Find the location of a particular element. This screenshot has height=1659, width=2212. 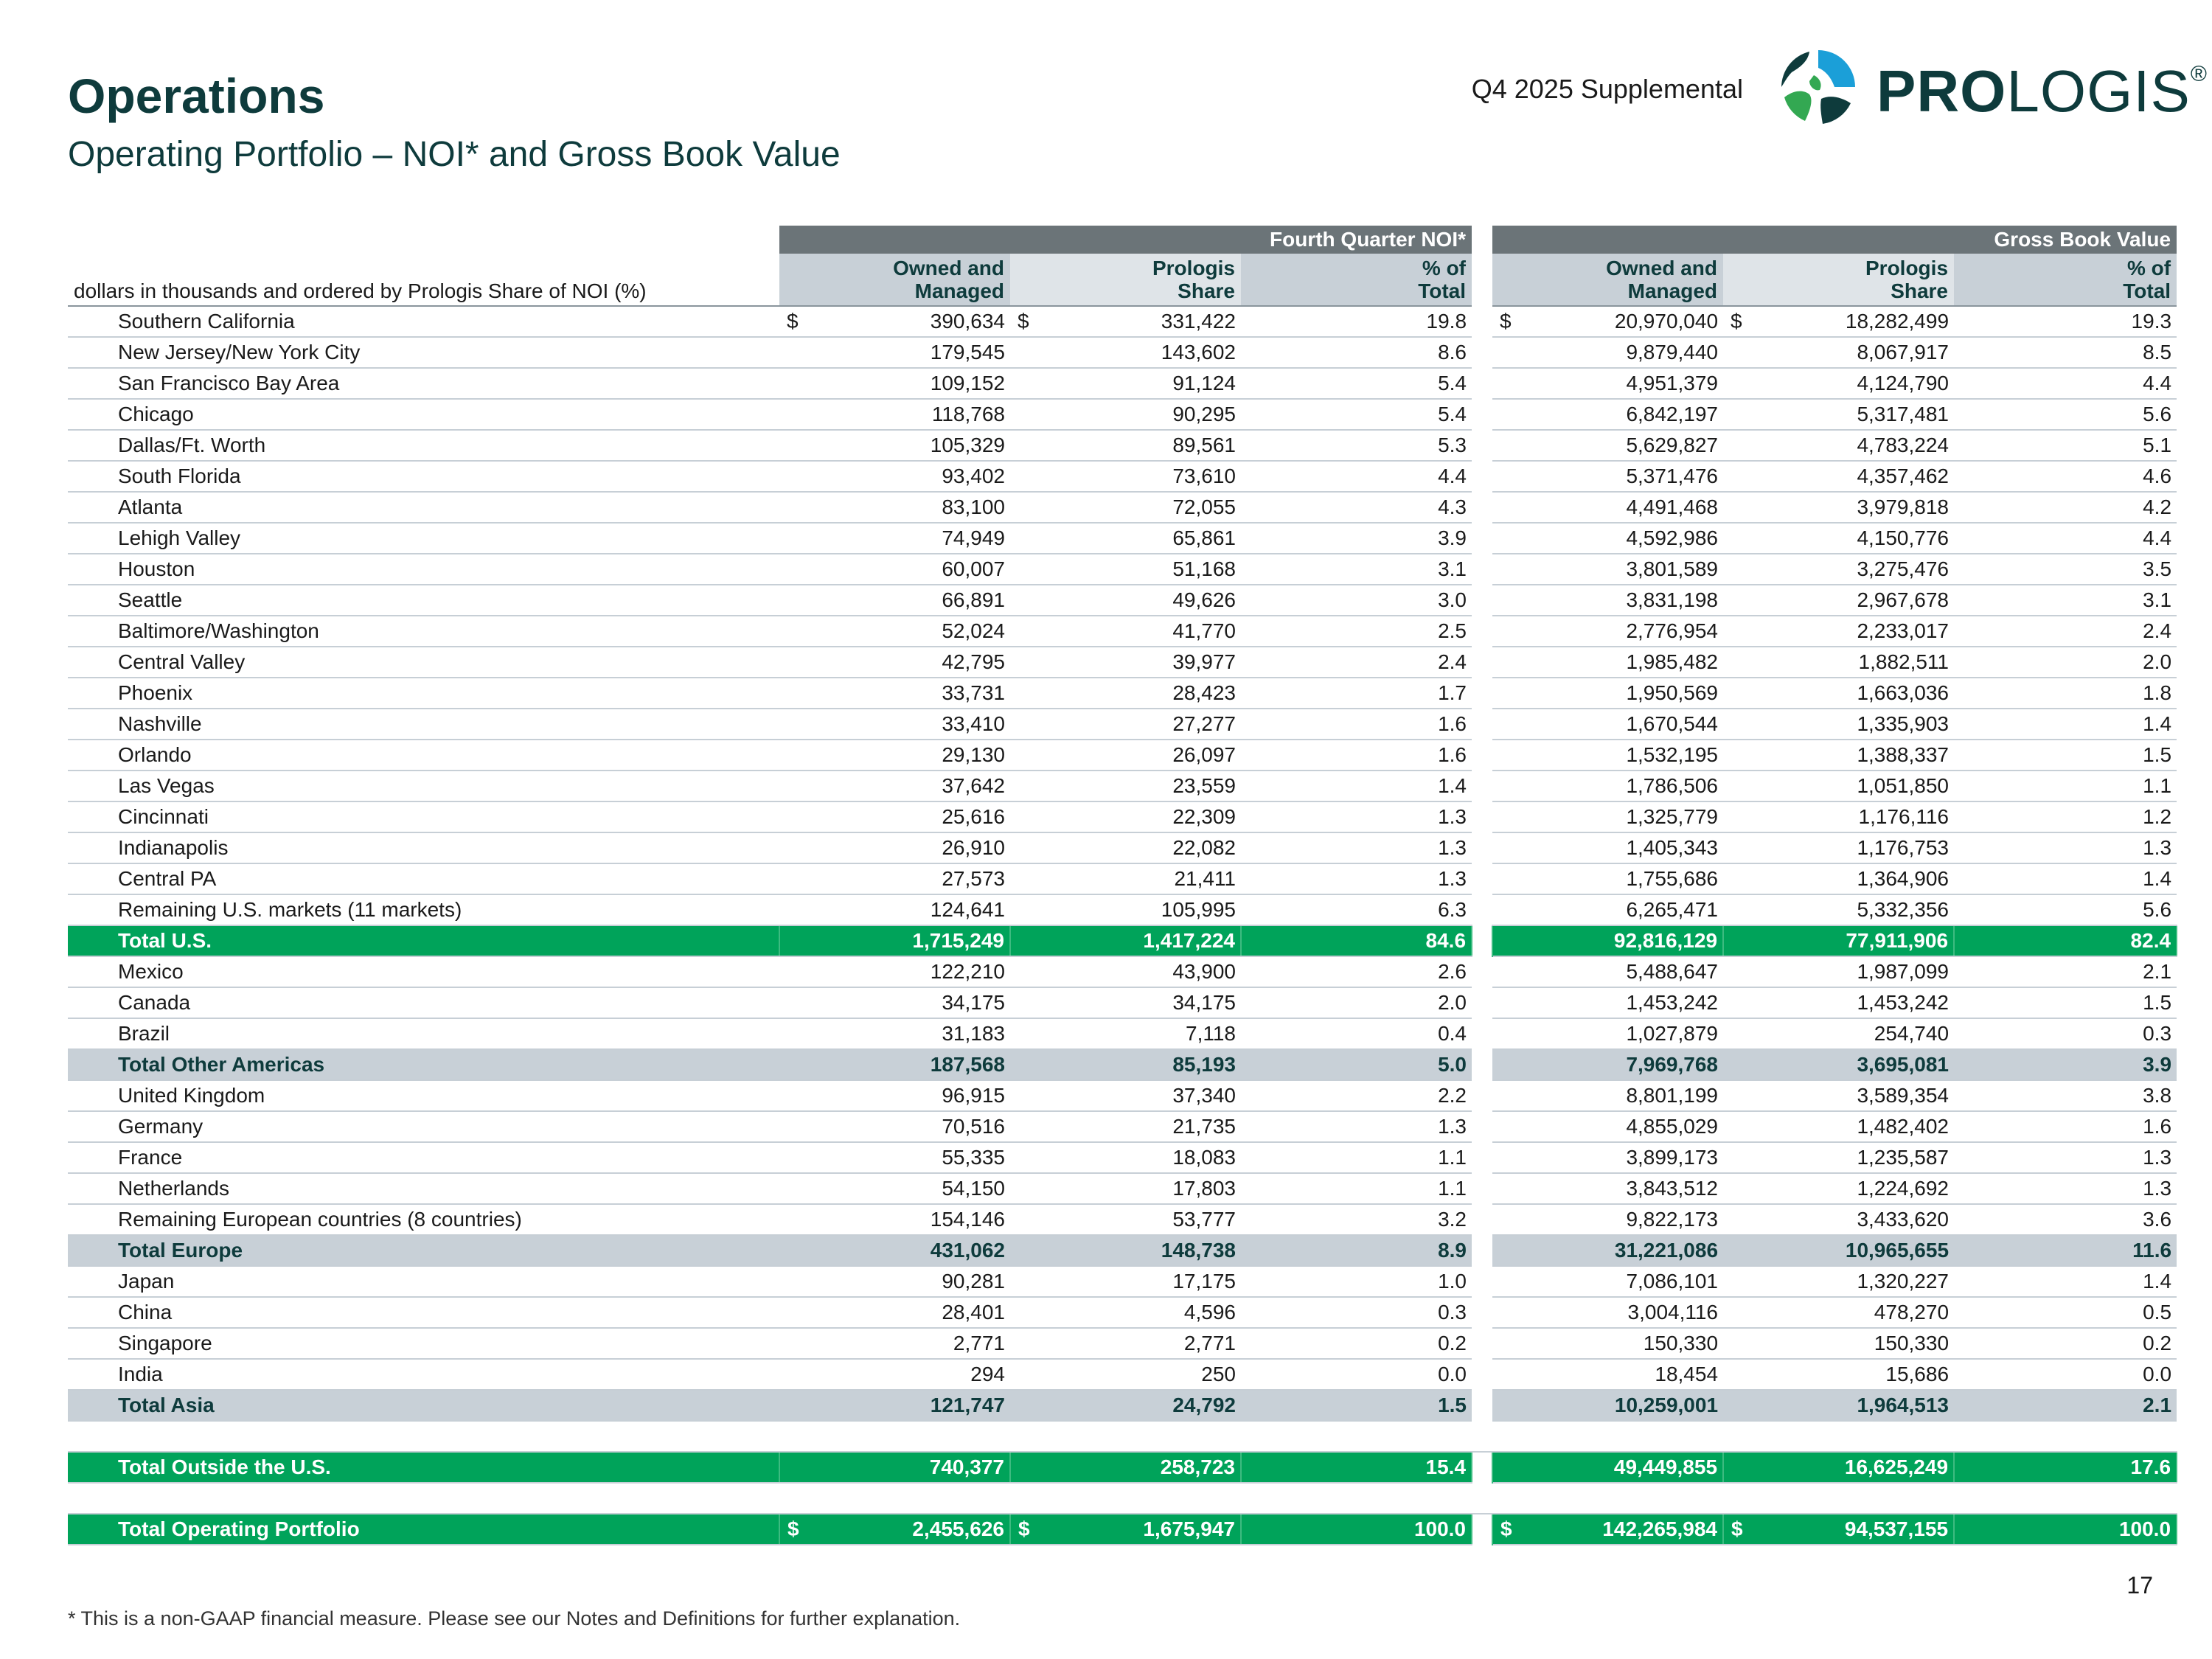

noi-share-cell: 22,082 is located at coordinates (1125, 848).